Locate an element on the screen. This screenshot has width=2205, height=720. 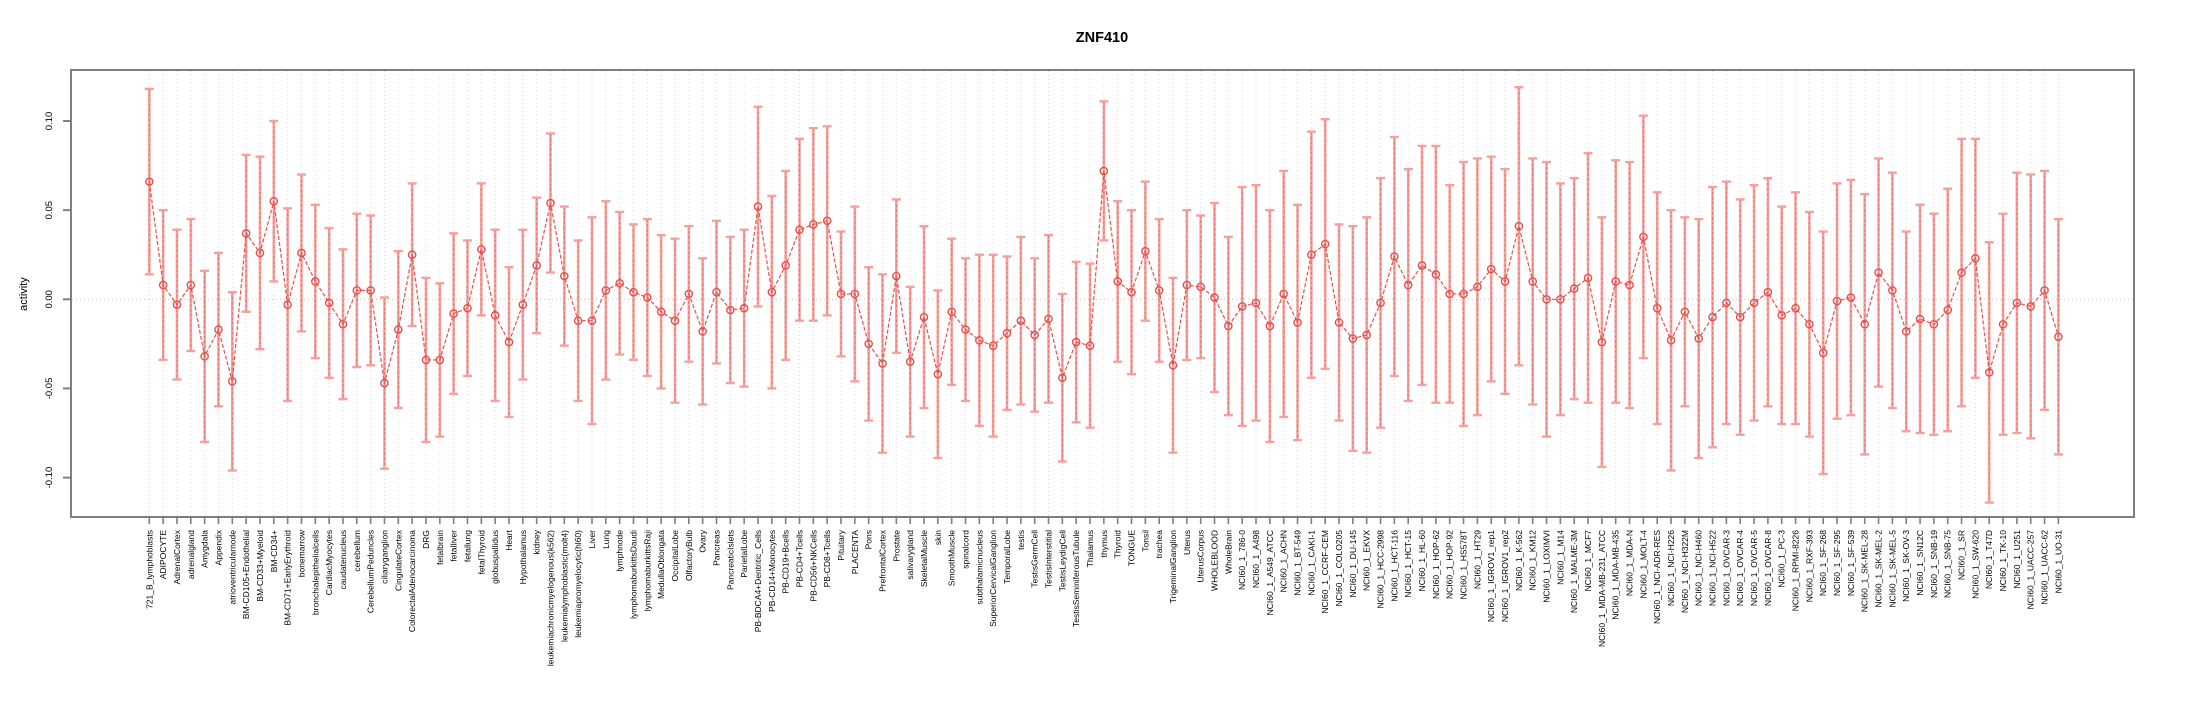
x-axis-tick-label: NCI60_1_SR is located at coordinates (1962, 555).